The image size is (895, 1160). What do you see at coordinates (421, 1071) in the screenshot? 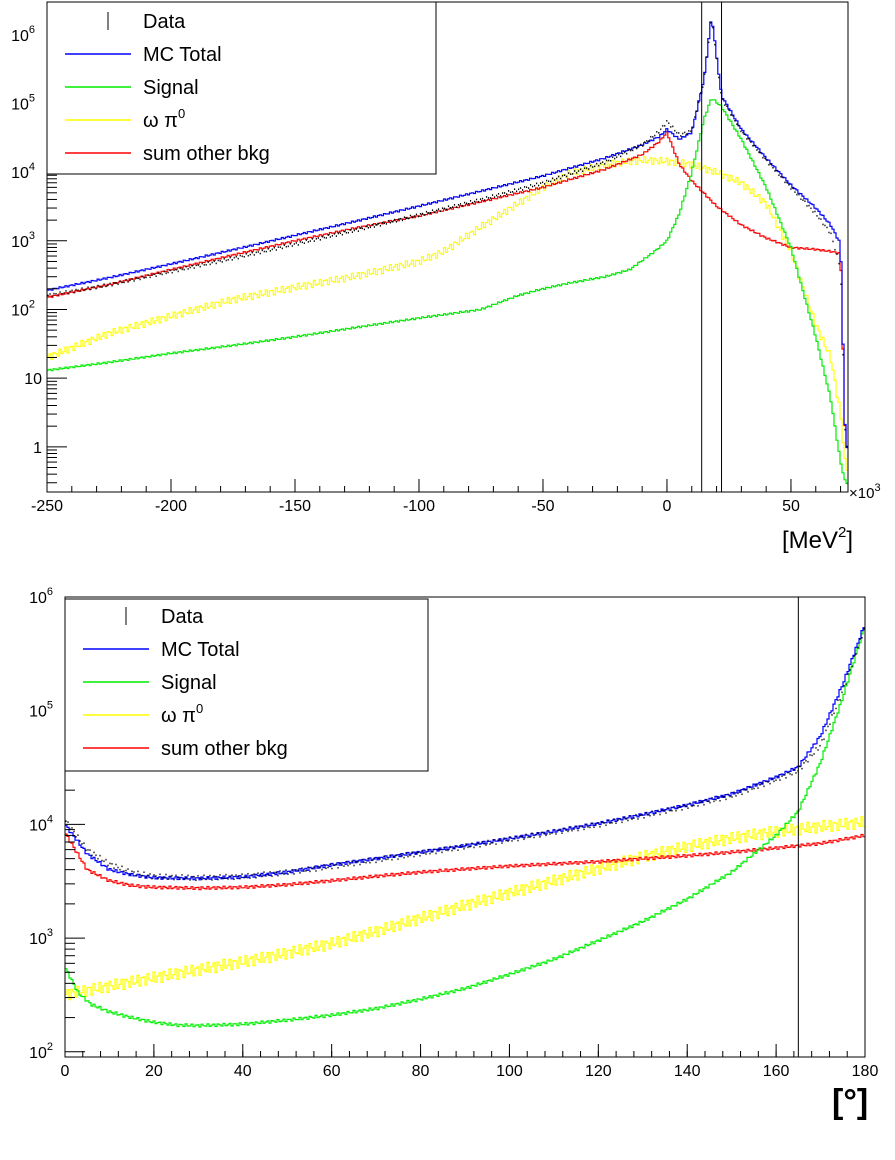
I see `x-tick-label: 80` at bounding box center [421, 1071].